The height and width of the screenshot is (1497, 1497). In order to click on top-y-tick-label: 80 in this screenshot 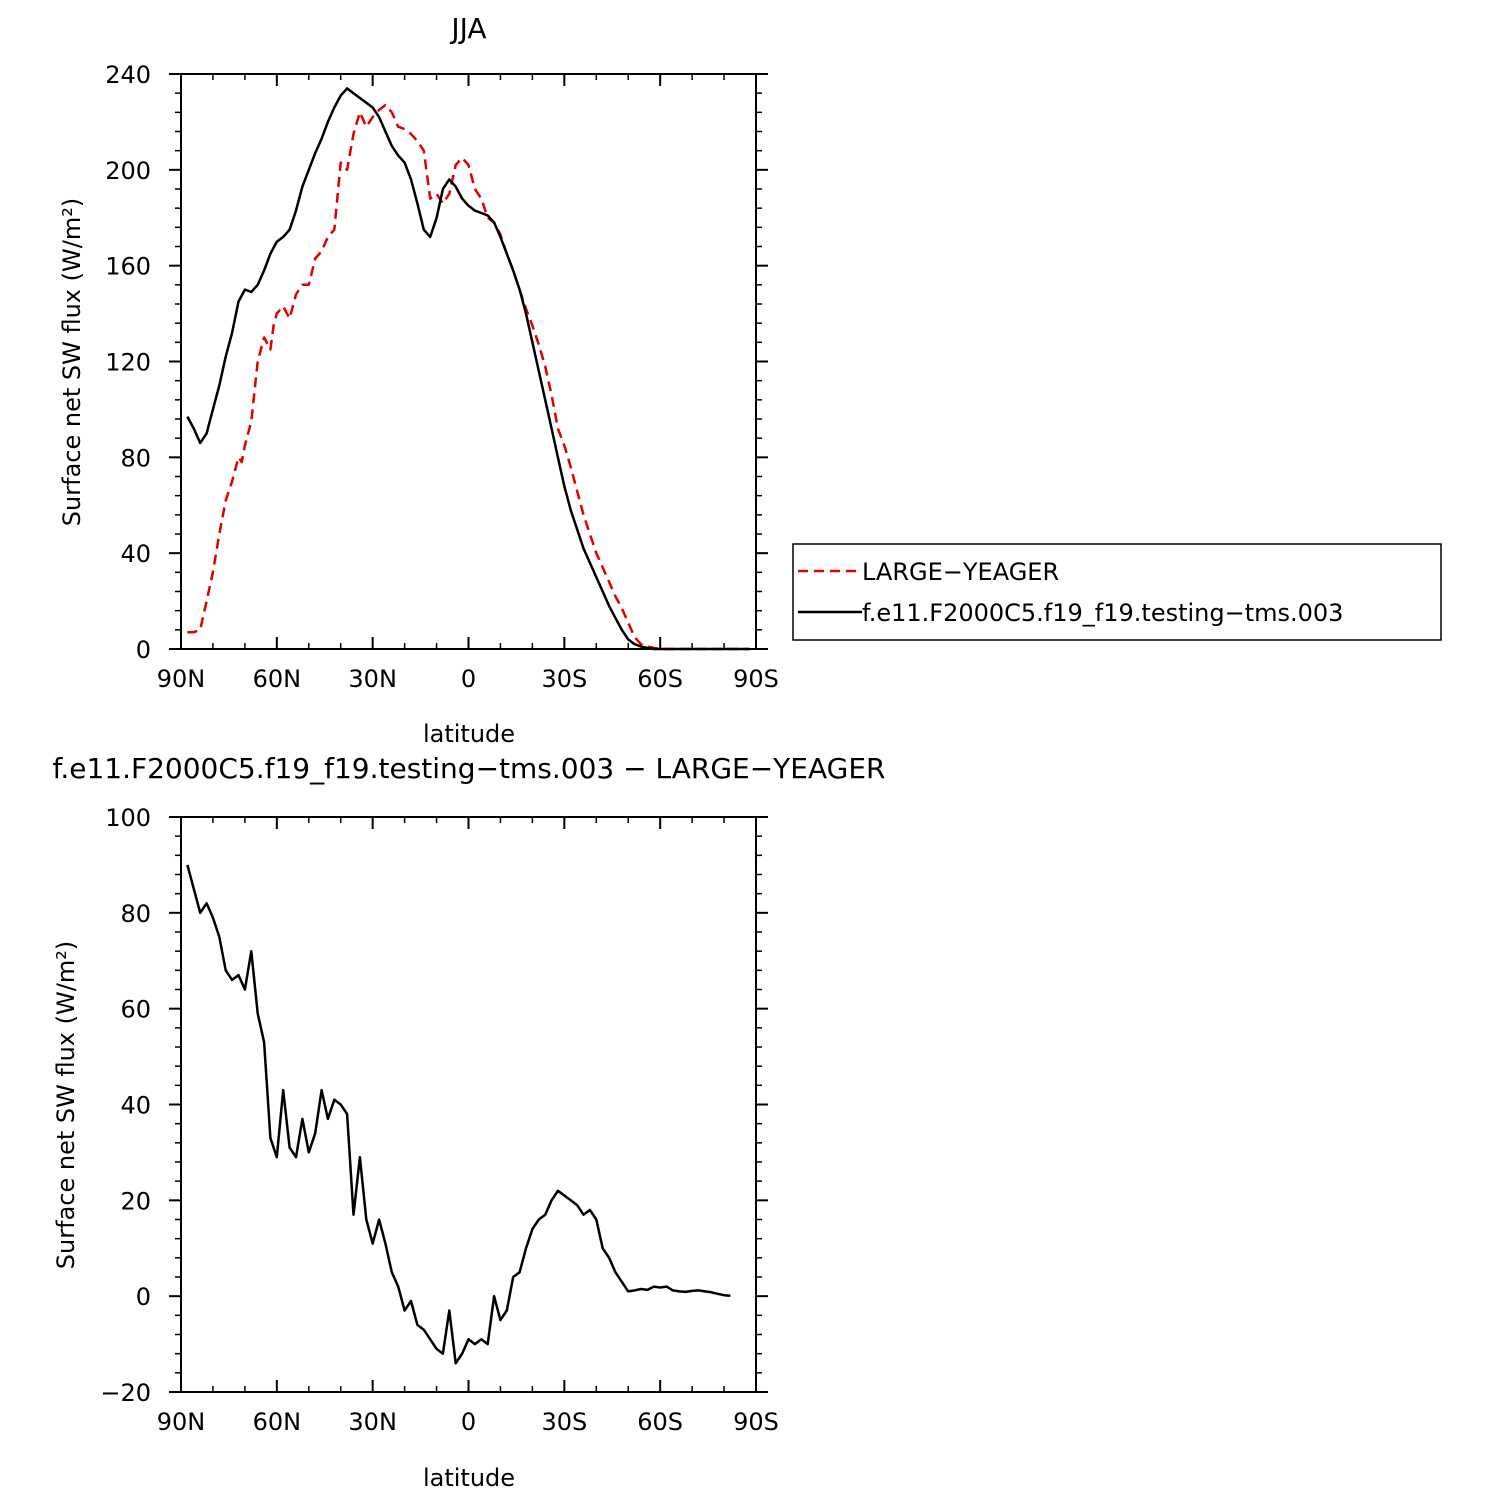, I will do `click(135, 458)`.